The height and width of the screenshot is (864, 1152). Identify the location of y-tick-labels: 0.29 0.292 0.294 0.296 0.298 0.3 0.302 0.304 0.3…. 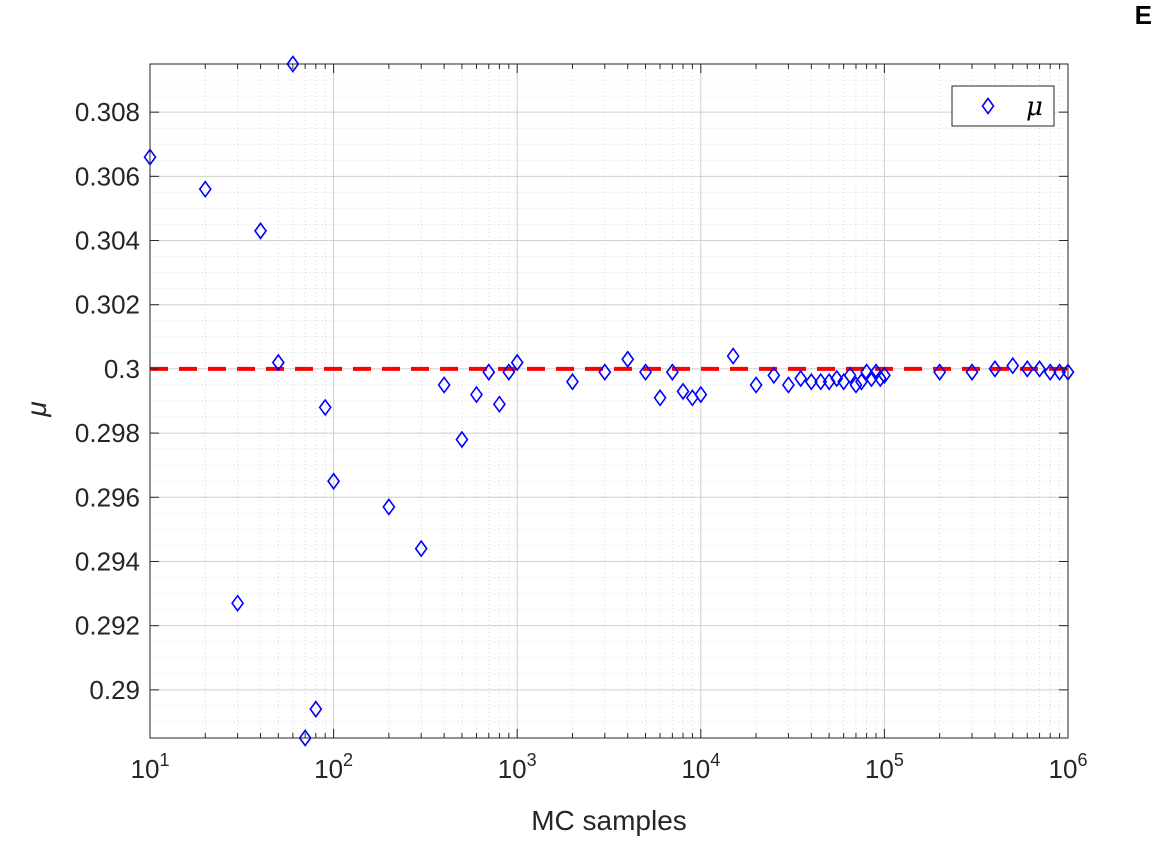
(107, 401).